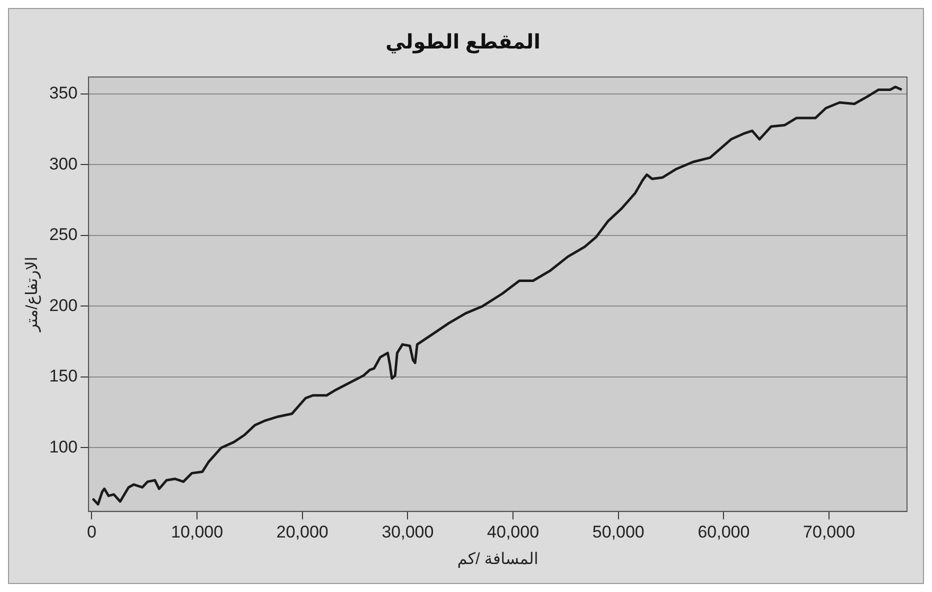 This screenshot has width=932, height=592. Describe the element at coordinates (618, 532) in the screenshot. I see `x-tick-label: 50,000` at that location.